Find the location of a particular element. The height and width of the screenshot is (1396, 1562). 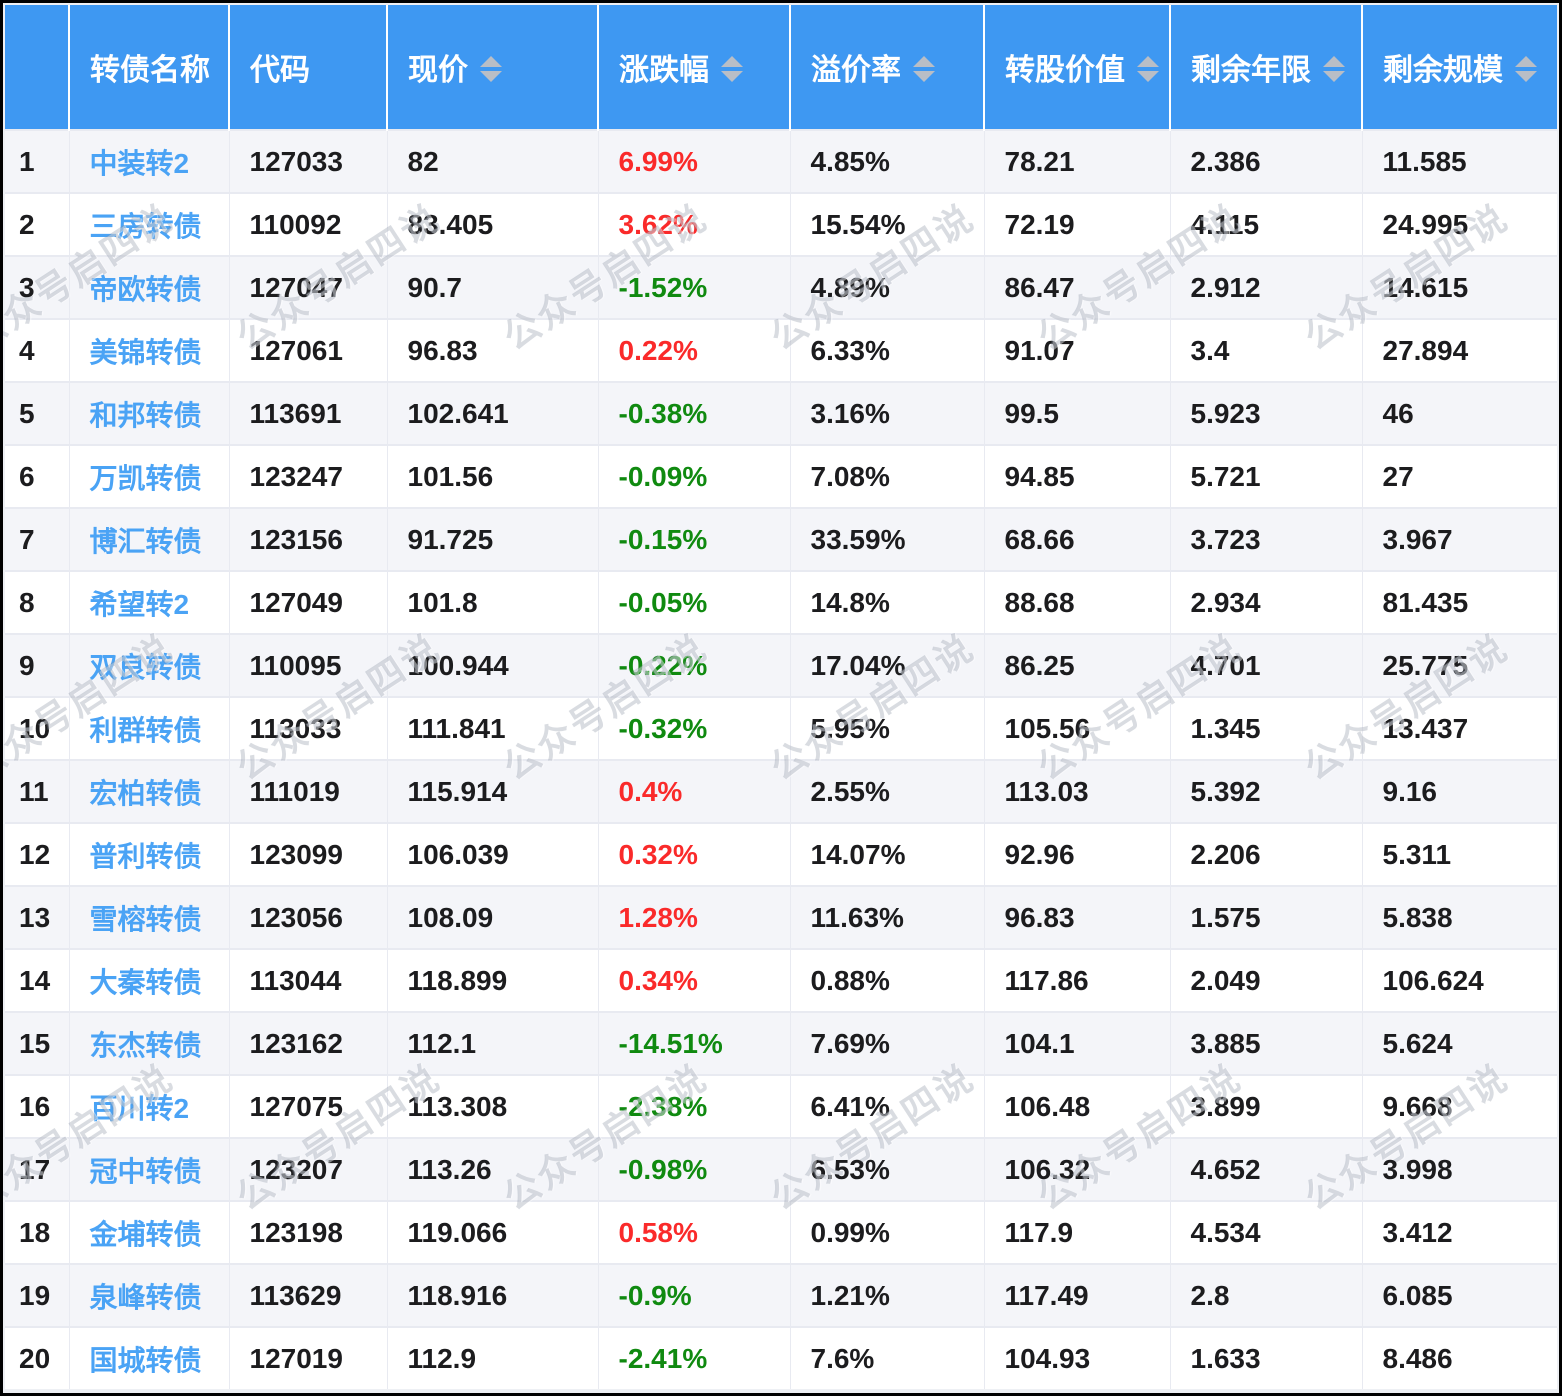

column-header-premium: 溢价率 is located at coordinates (887, 67).